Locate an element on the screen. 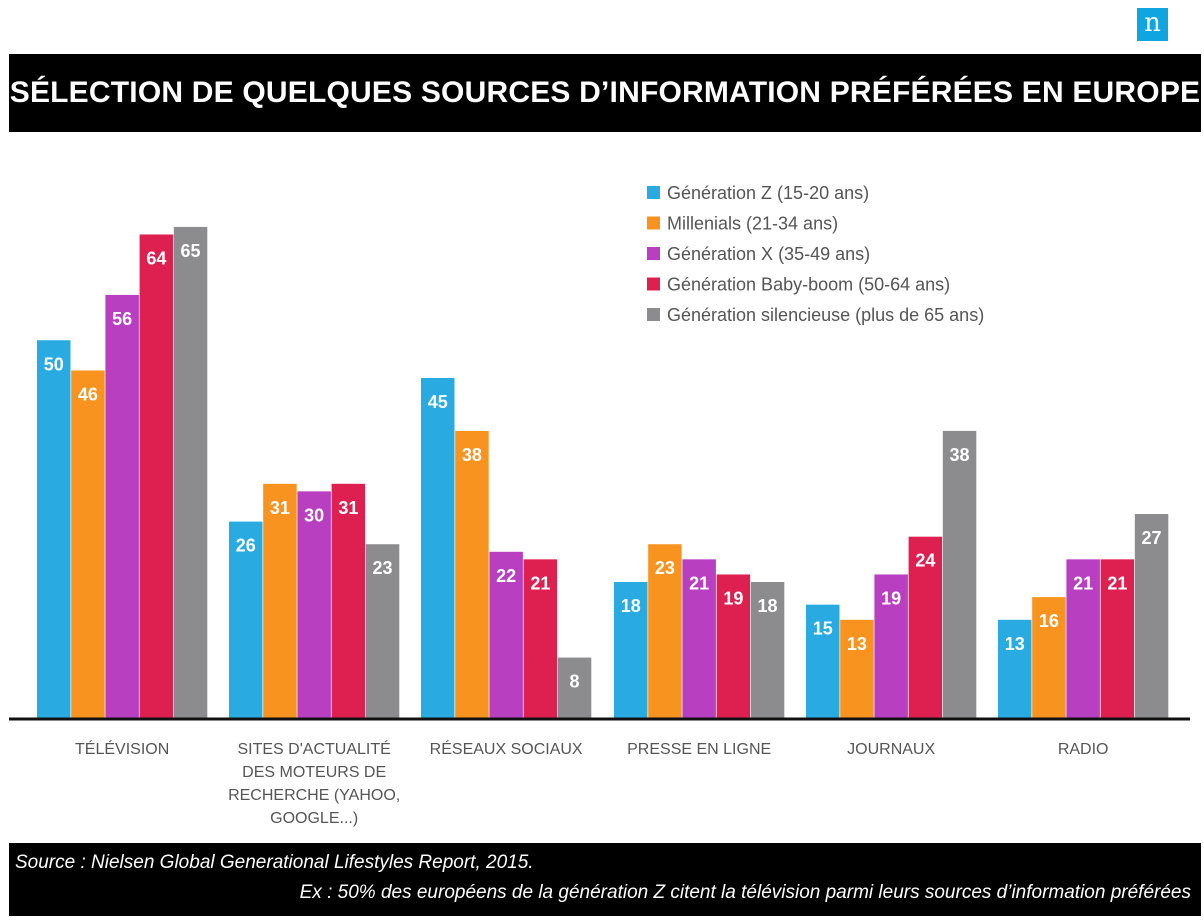  bar-s3-c1 is located at coordinates (348, 600).